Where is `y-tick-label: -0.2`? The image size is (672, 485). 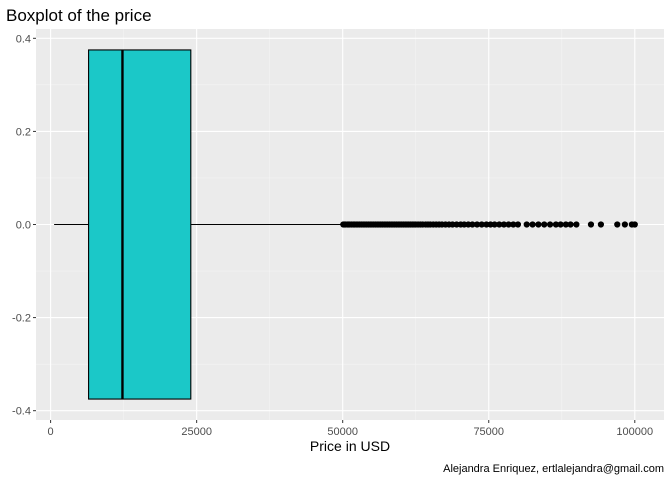 y-tick-label: -0.2 is located at coordinates (21, 319).